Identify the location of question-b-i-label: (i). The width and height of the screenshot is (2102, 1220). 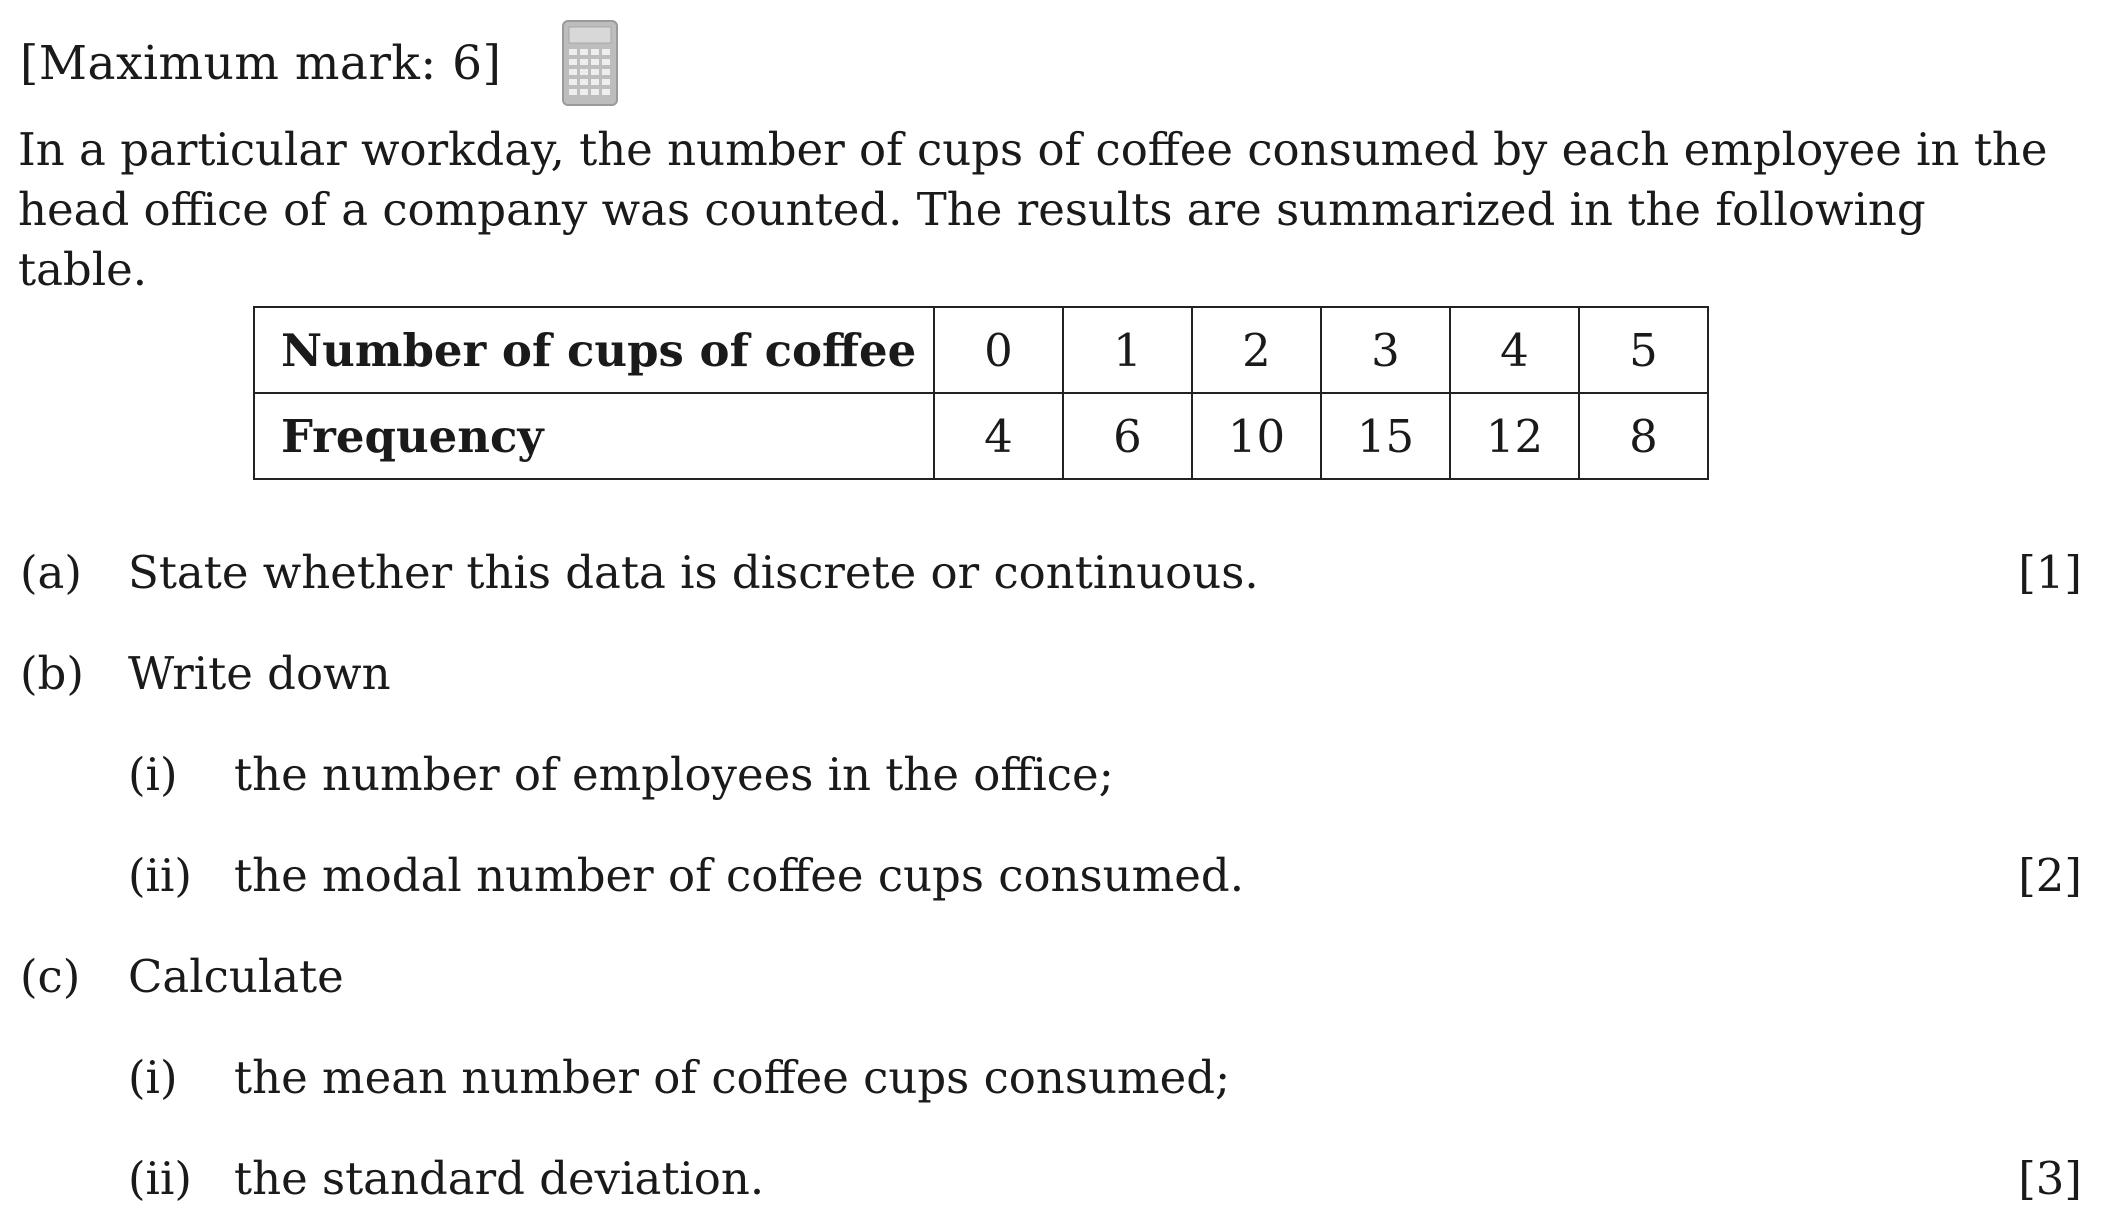
(153, 774).